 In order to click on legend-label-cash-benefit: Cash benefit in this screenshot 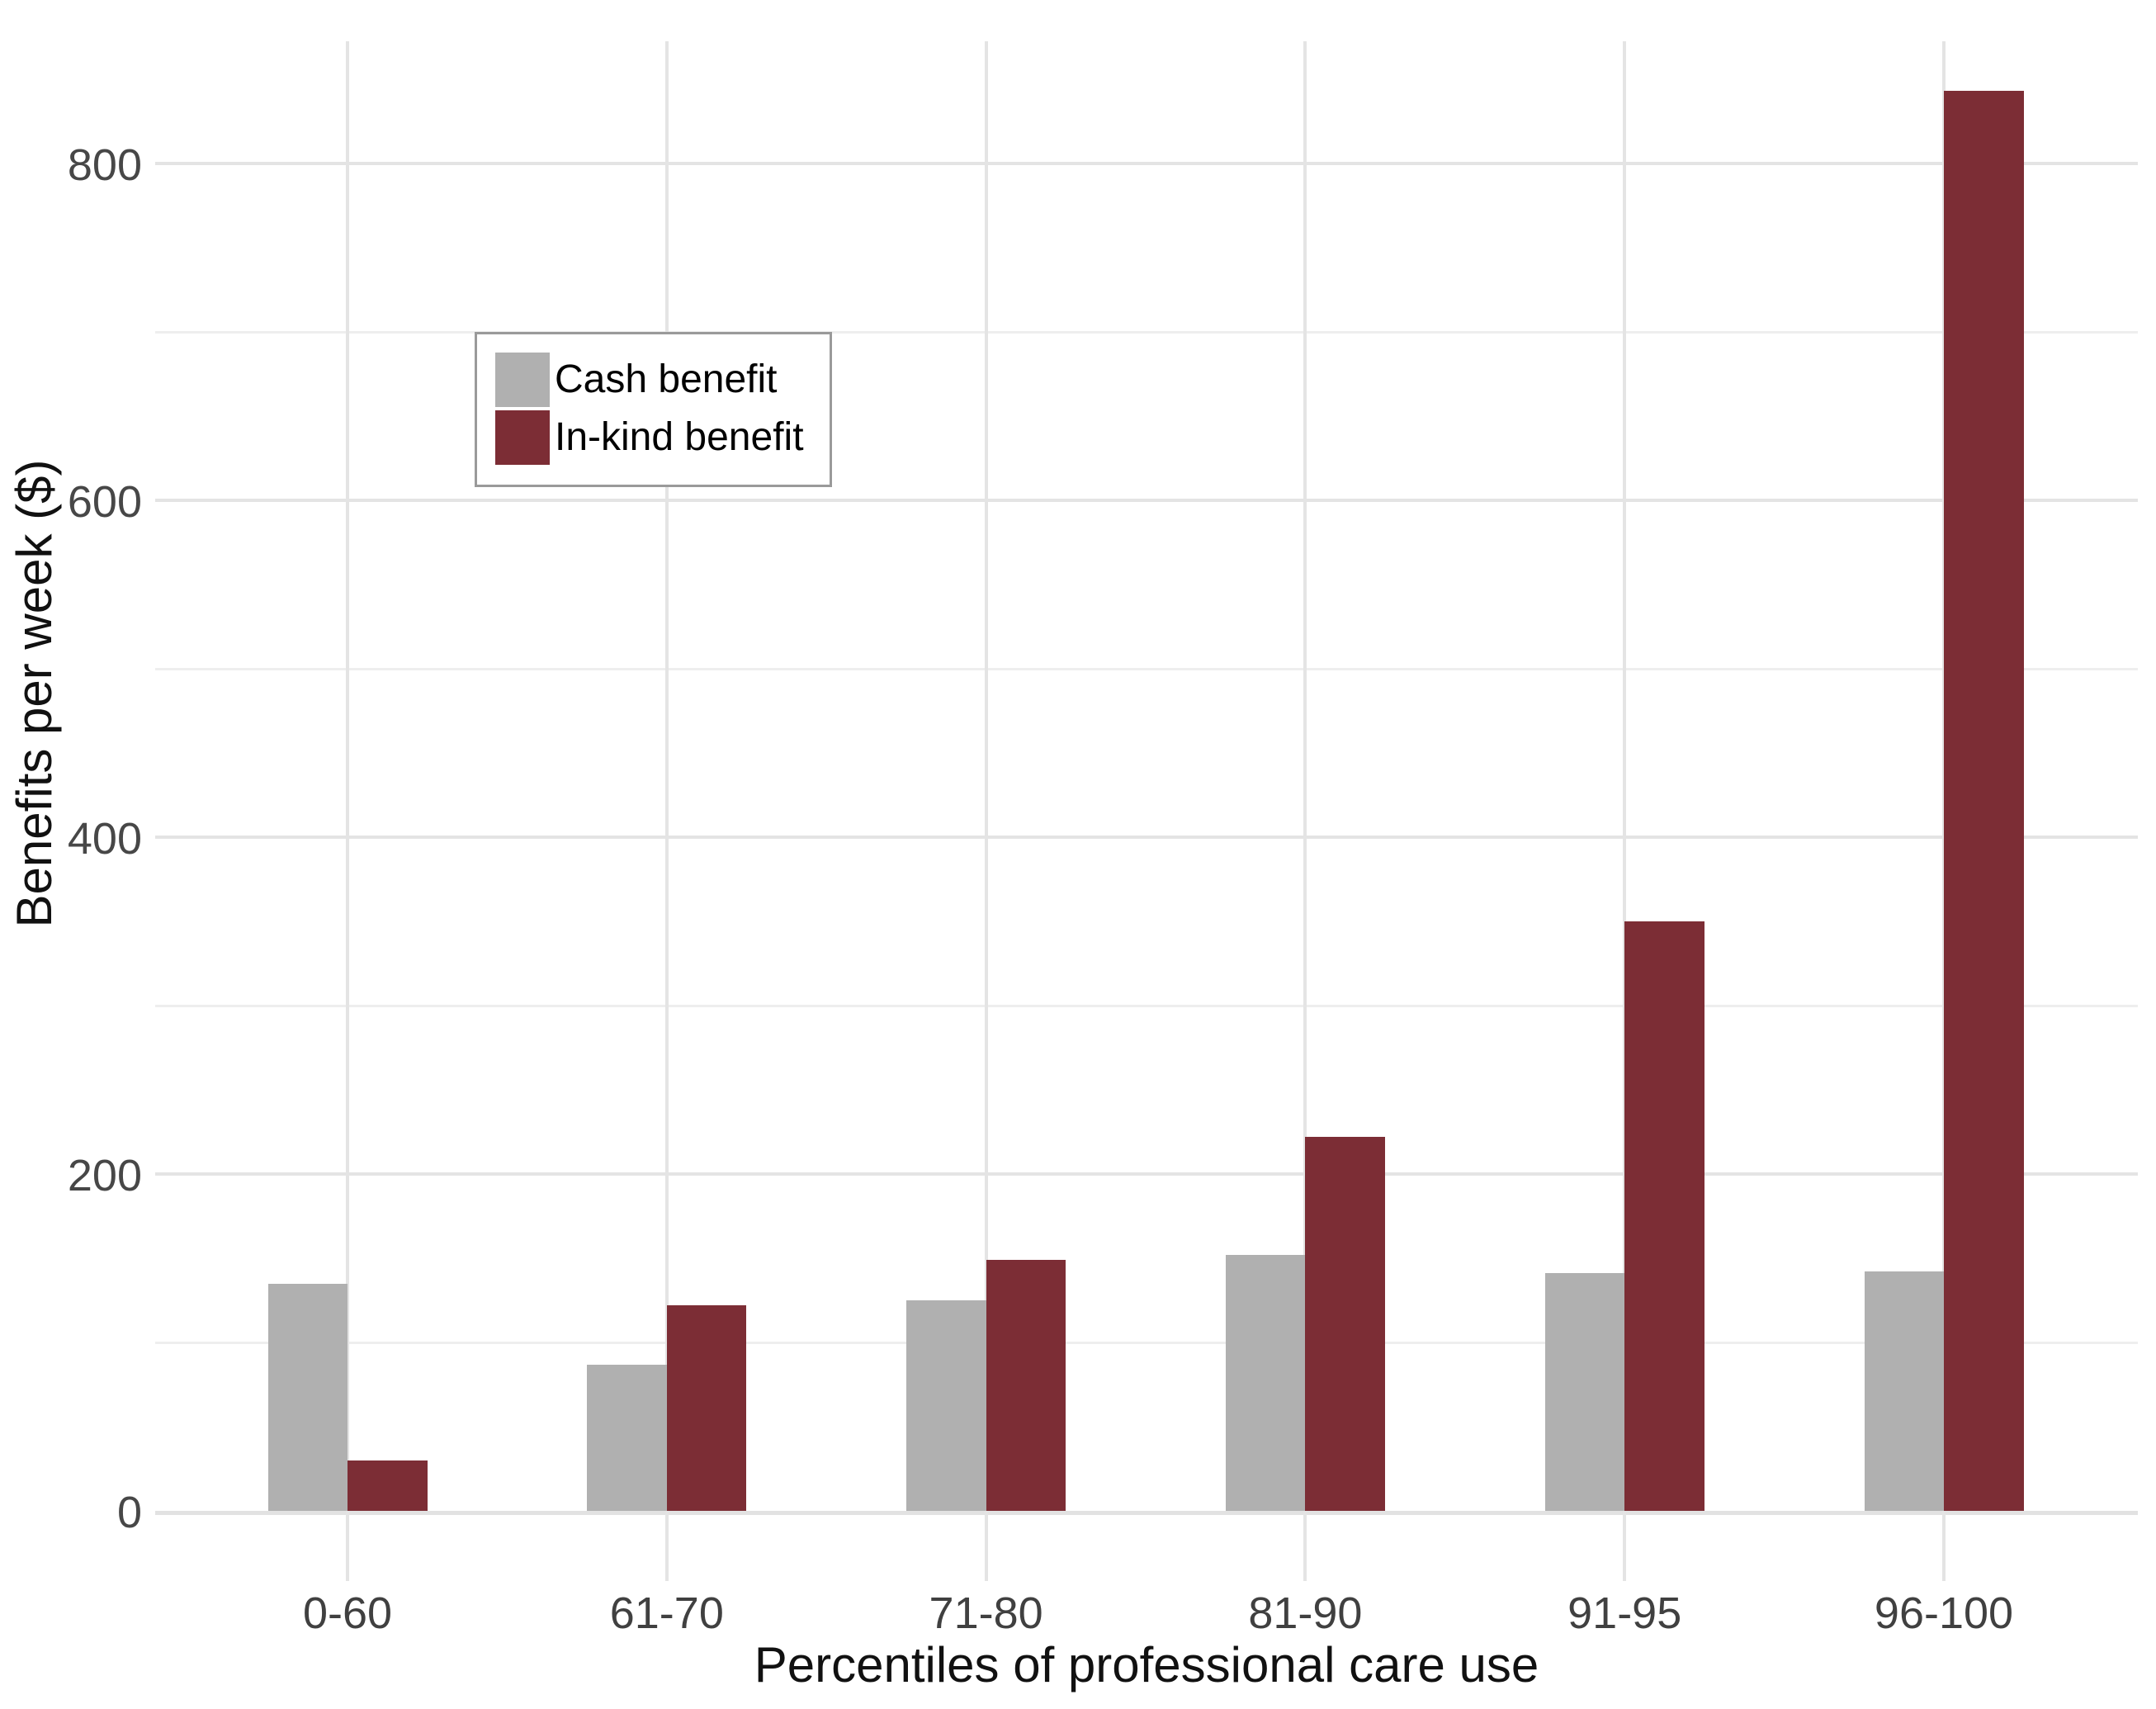, I will do `click(666, 379)`.